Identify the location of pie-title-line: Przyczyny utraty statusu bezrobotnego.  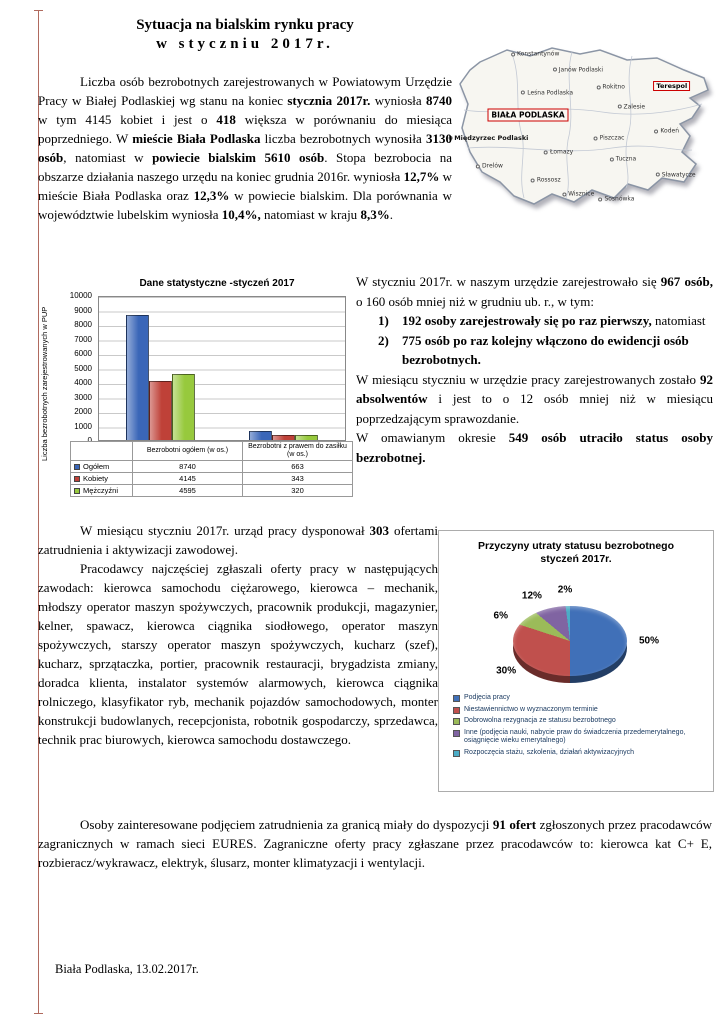
(576, 546).